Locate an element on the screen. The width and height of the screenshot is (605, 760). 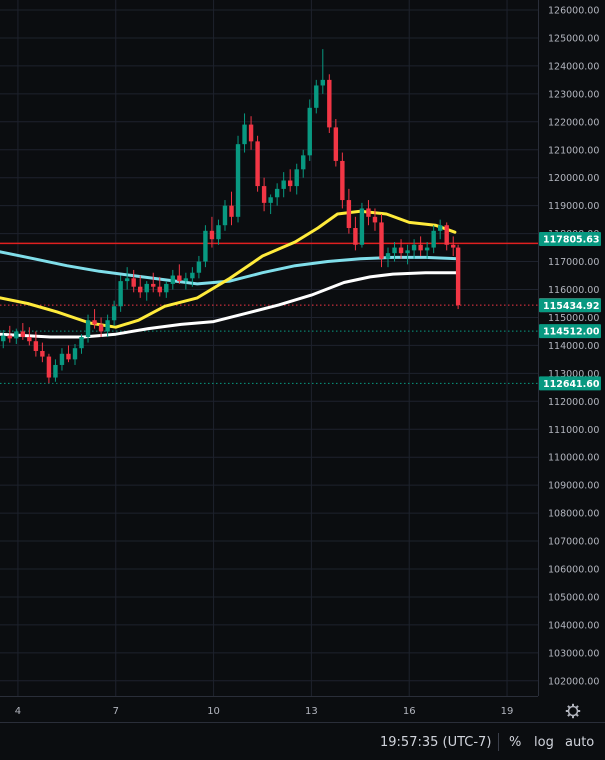
price-tag-label: 114512.00 is located at coordinates (571, 332).